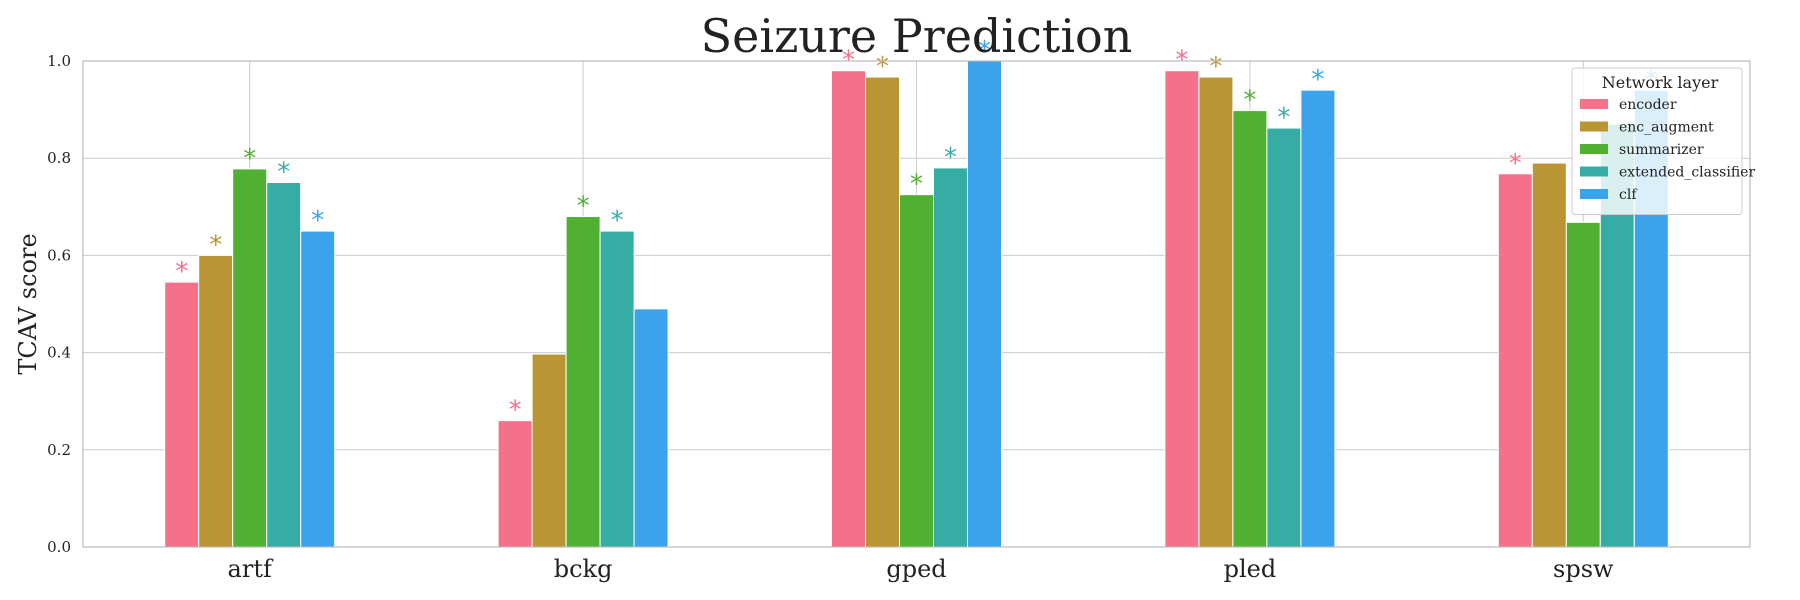 The width and height of the screenshot is (1800, 600). I want to click on legend-box, so click(1657, 141).